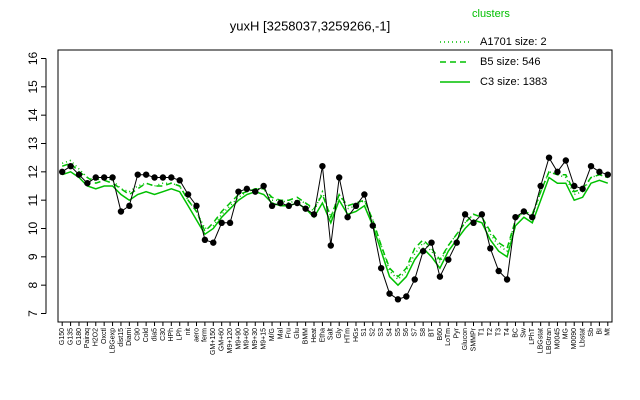  What do you see at coordinates (138, 334) in the screenshot?
I see `x-tick-label: C90` at bounding box center [138, 334].